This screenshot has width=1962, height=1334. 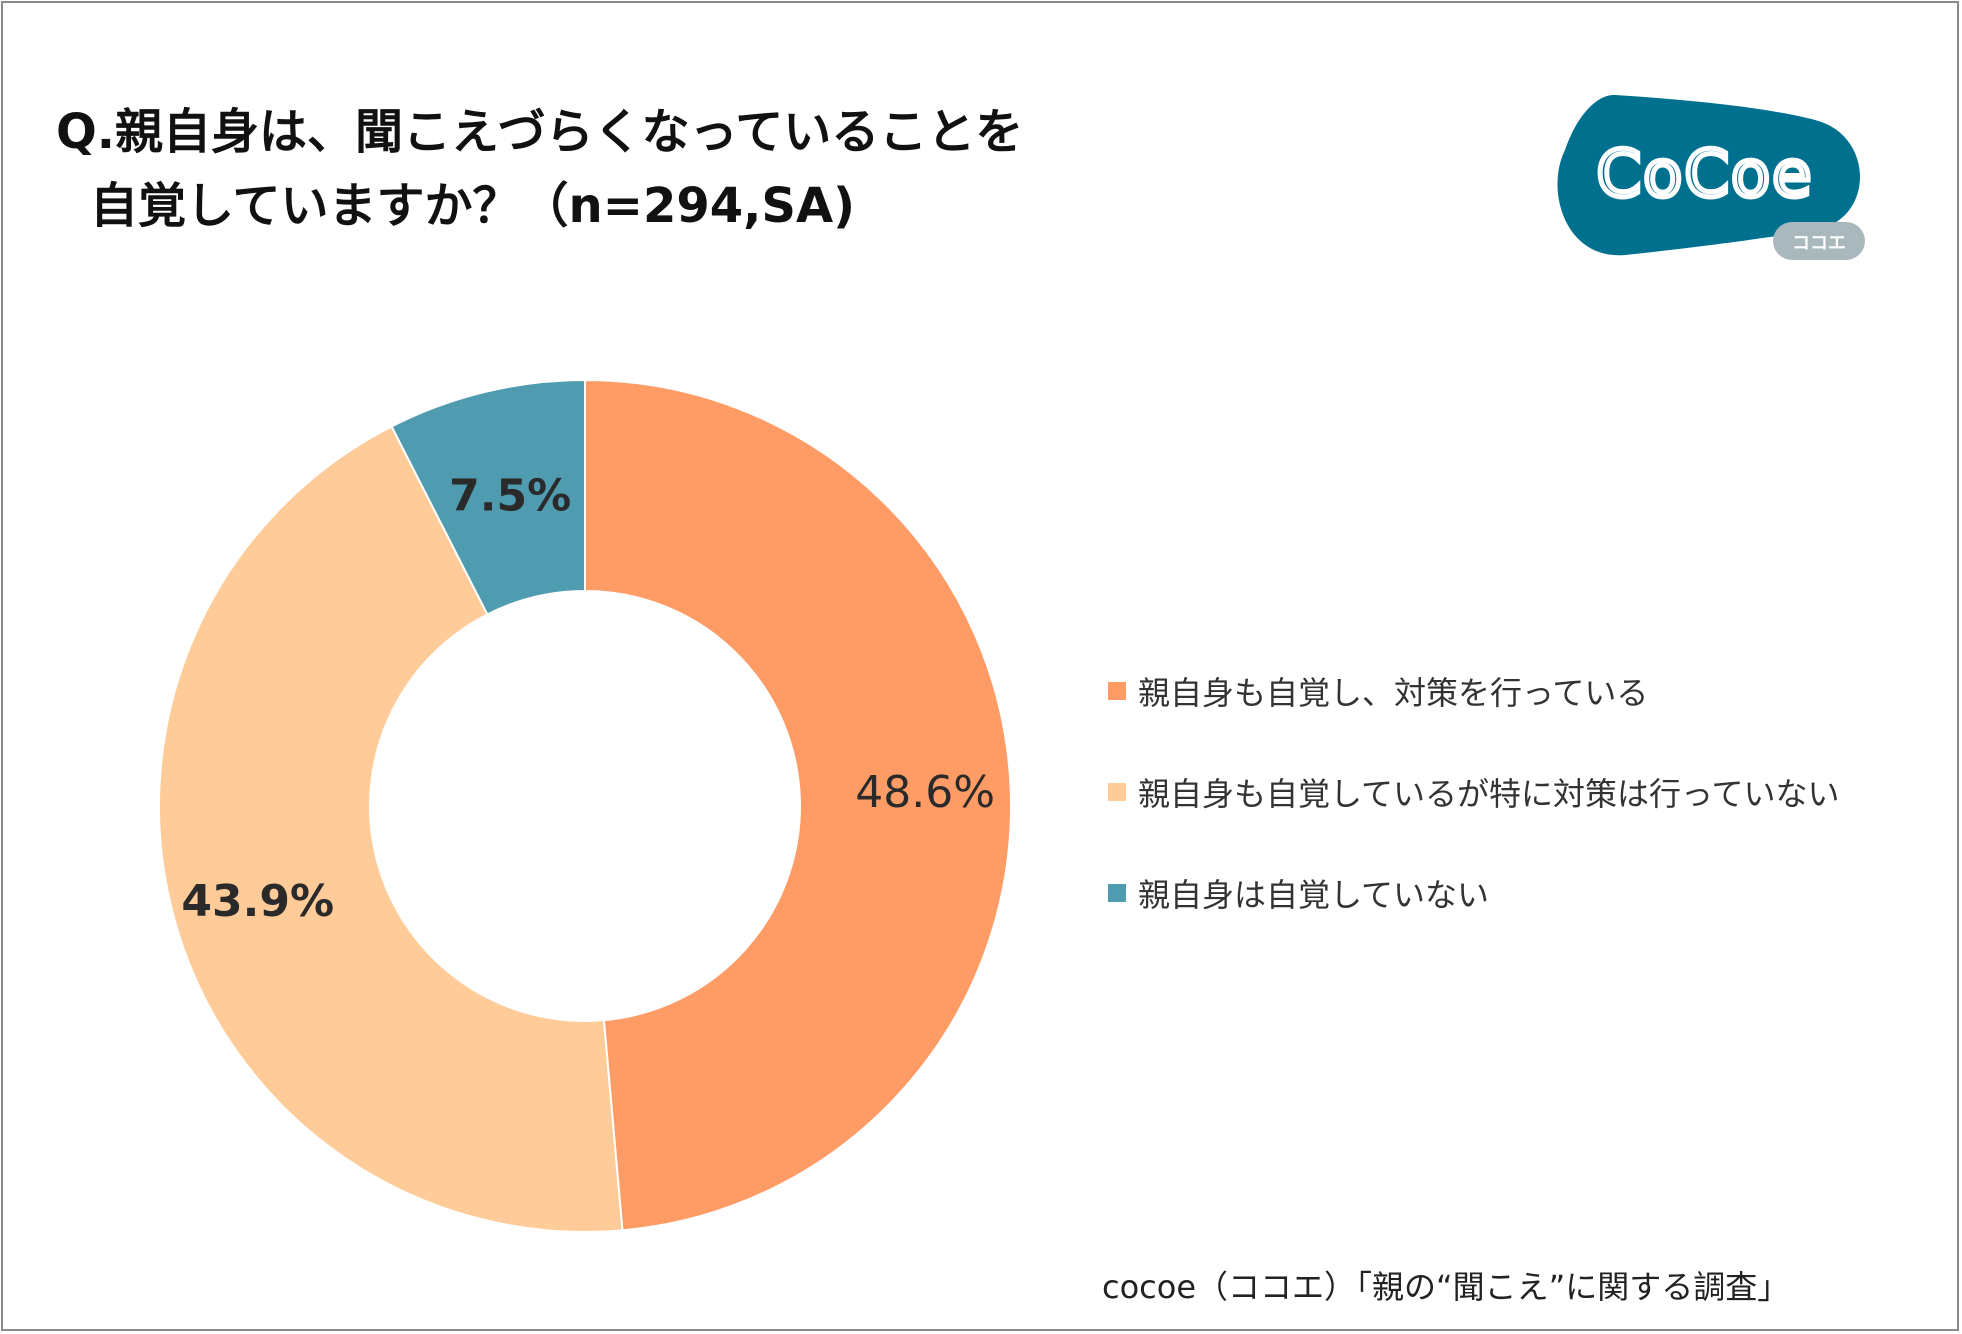 I want to click on legend-item: 親自身も自覚しているが特に対策は行っていない, so click(x=1473, y=791).